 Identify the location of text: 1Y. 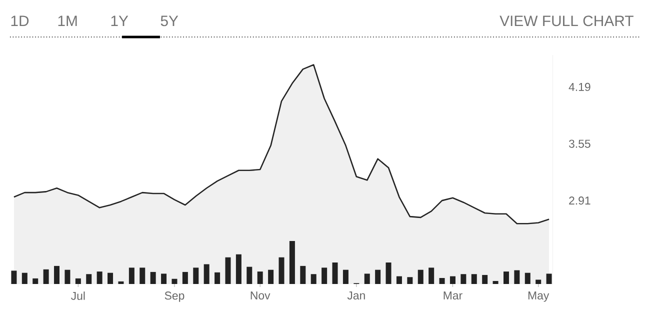
(119, 21).